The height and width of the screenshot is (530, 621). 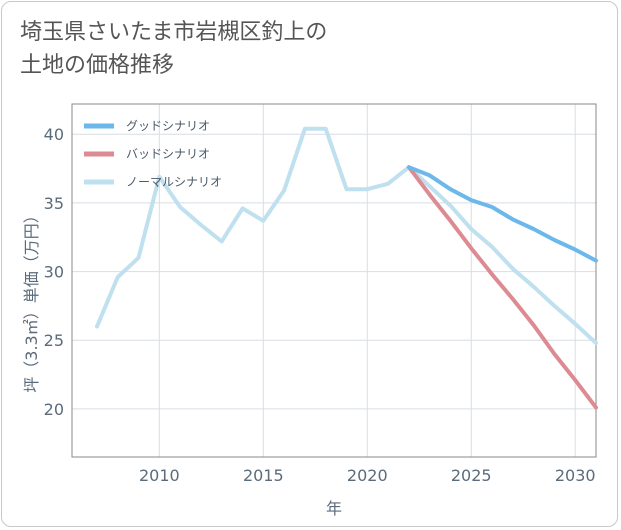 What do you see at coordinates (54, 134) in the screenshot?
I see `y-tick-label: 40` at bounding box center [54, 134].